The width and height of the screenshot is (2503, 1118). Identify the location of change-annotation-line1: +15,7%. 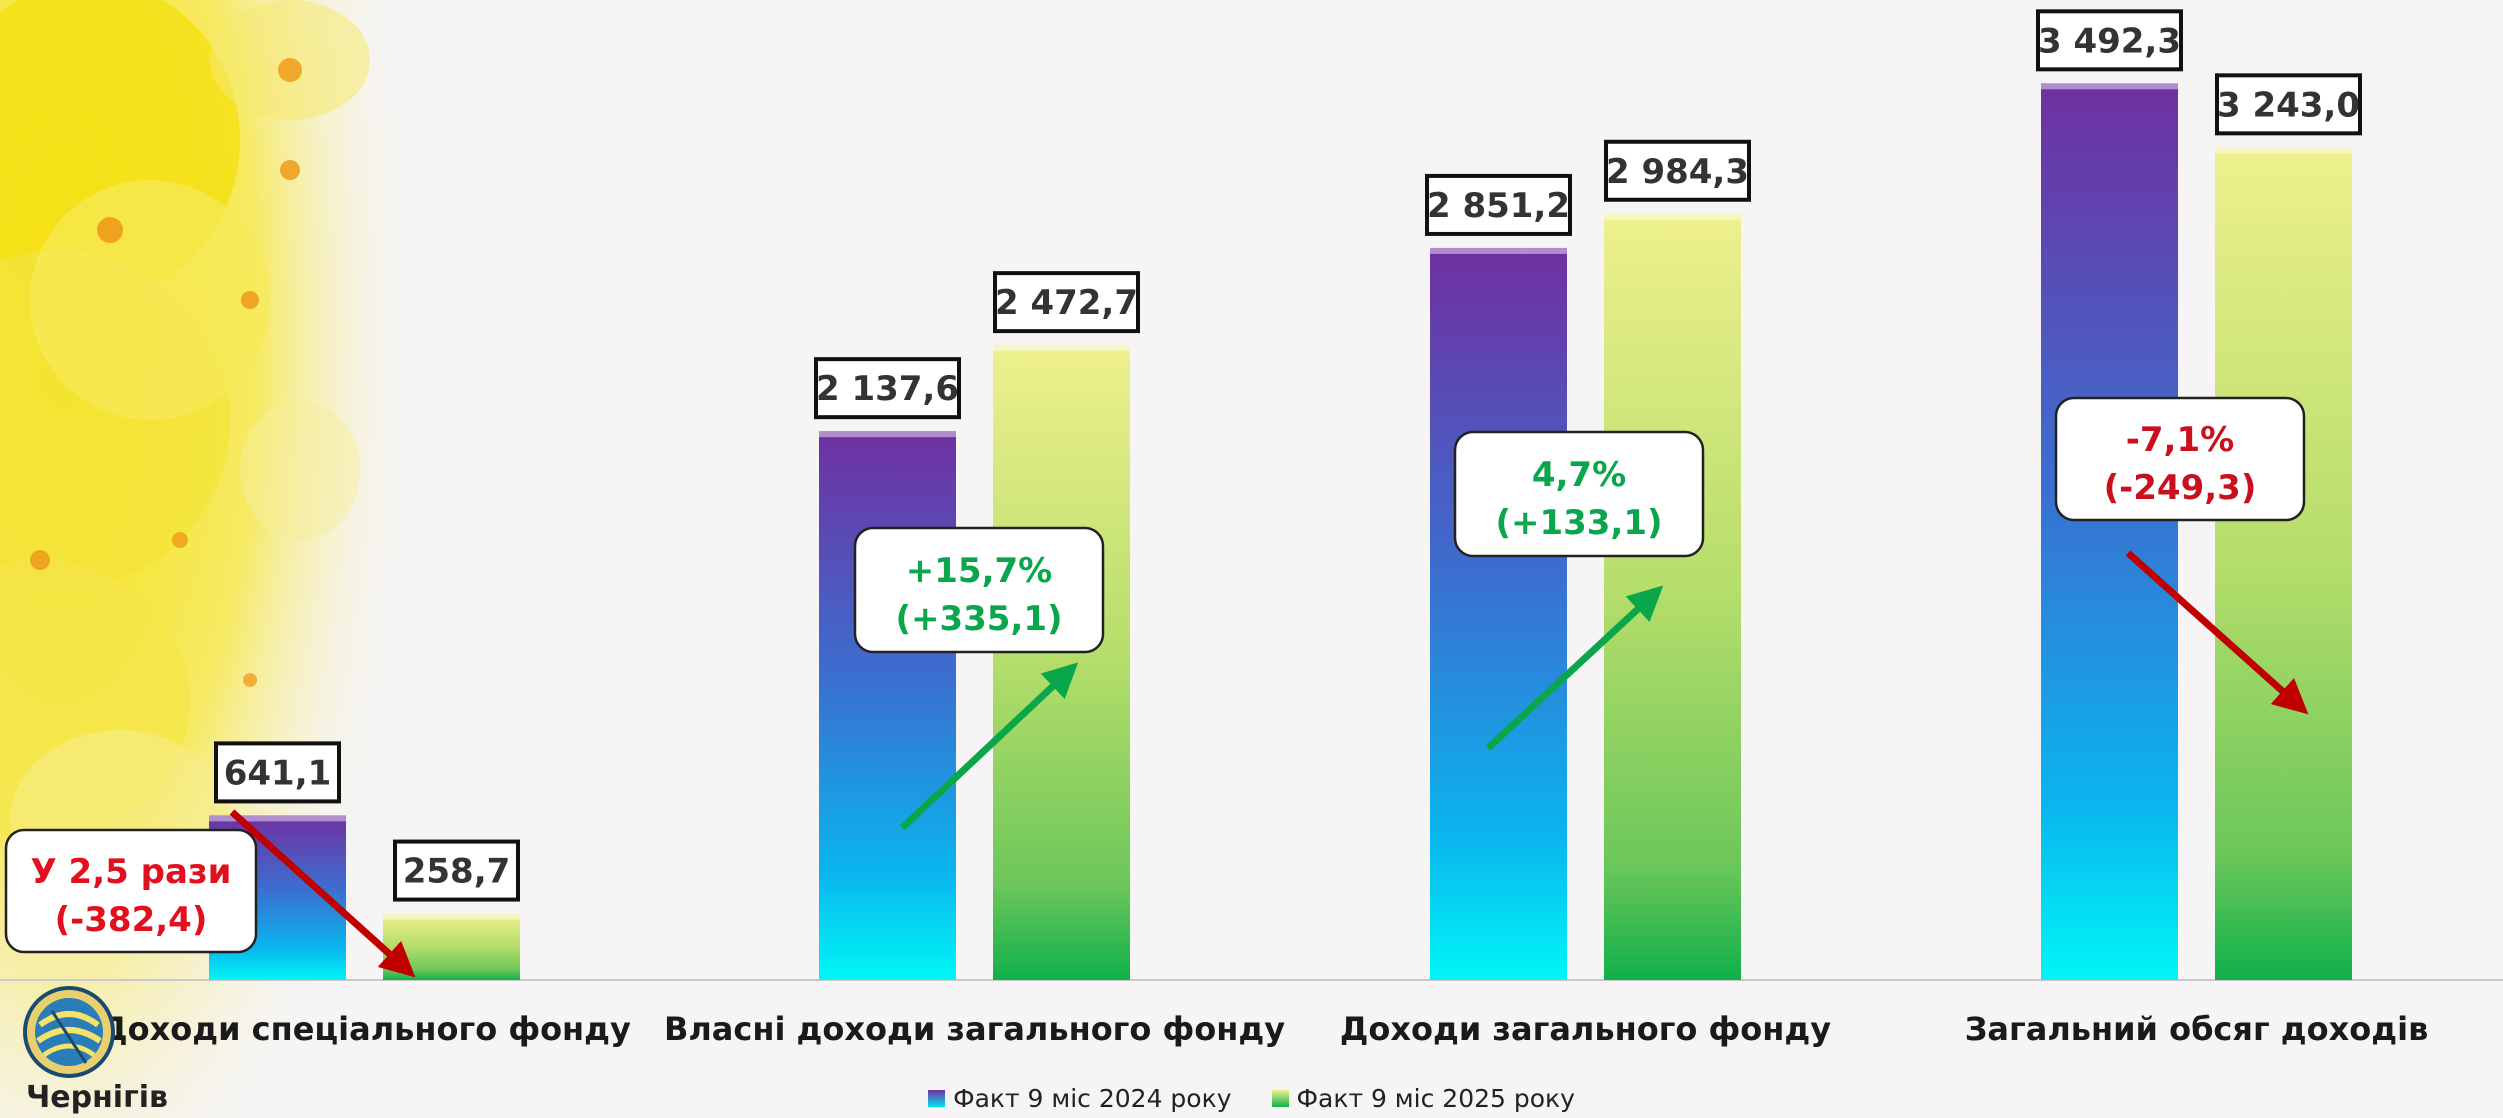
(979, 571).